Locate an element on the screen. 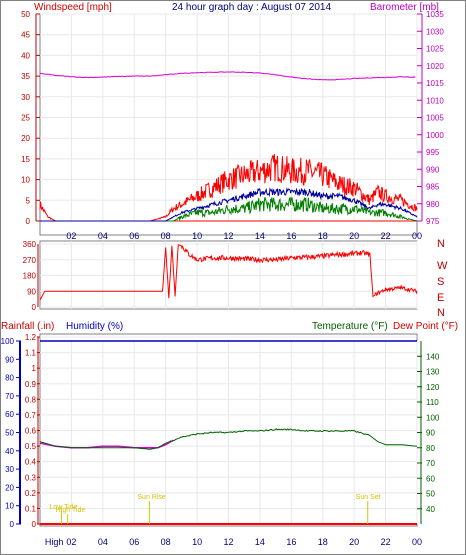  direction-tick-label: 360 is located at coordinates (30, 244).